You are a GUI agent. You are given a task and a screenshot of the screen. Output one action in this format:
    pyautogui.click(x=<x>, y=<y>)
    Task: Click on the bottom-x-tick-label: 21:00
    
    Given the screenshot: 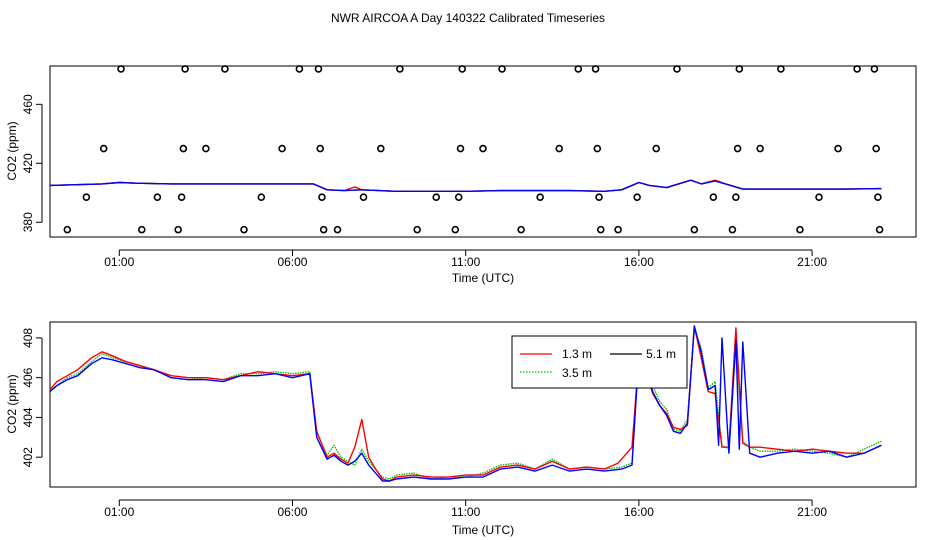 What is the action you would take?
    pyautogui.click(x=812, y=512)
    